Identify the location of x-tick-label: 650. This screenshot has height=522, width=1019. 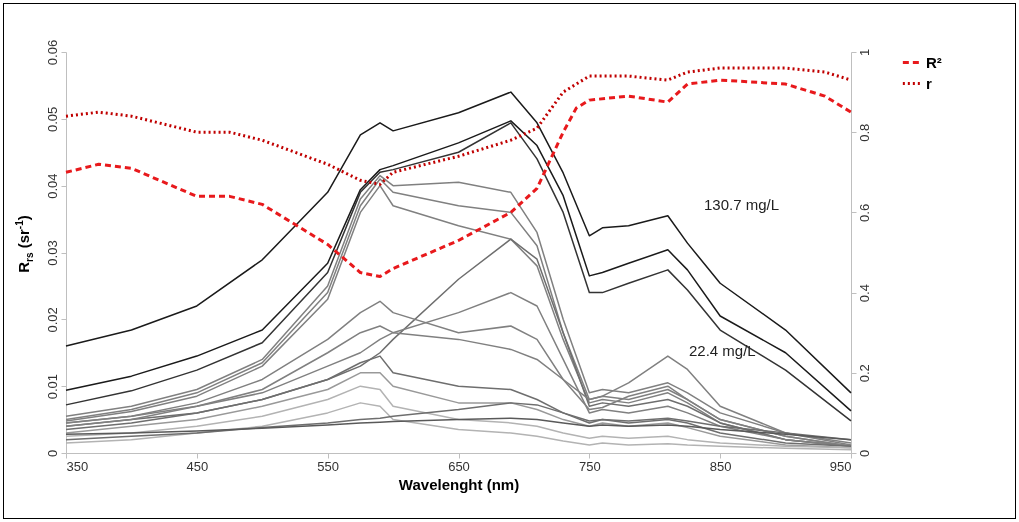
(459, 466).